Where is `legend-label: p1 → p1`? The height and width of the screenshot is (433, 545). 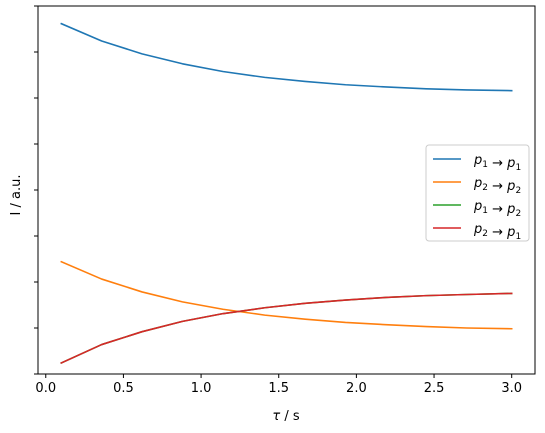
legend-label: p1 → p1 is located at coordinates (497, 163).